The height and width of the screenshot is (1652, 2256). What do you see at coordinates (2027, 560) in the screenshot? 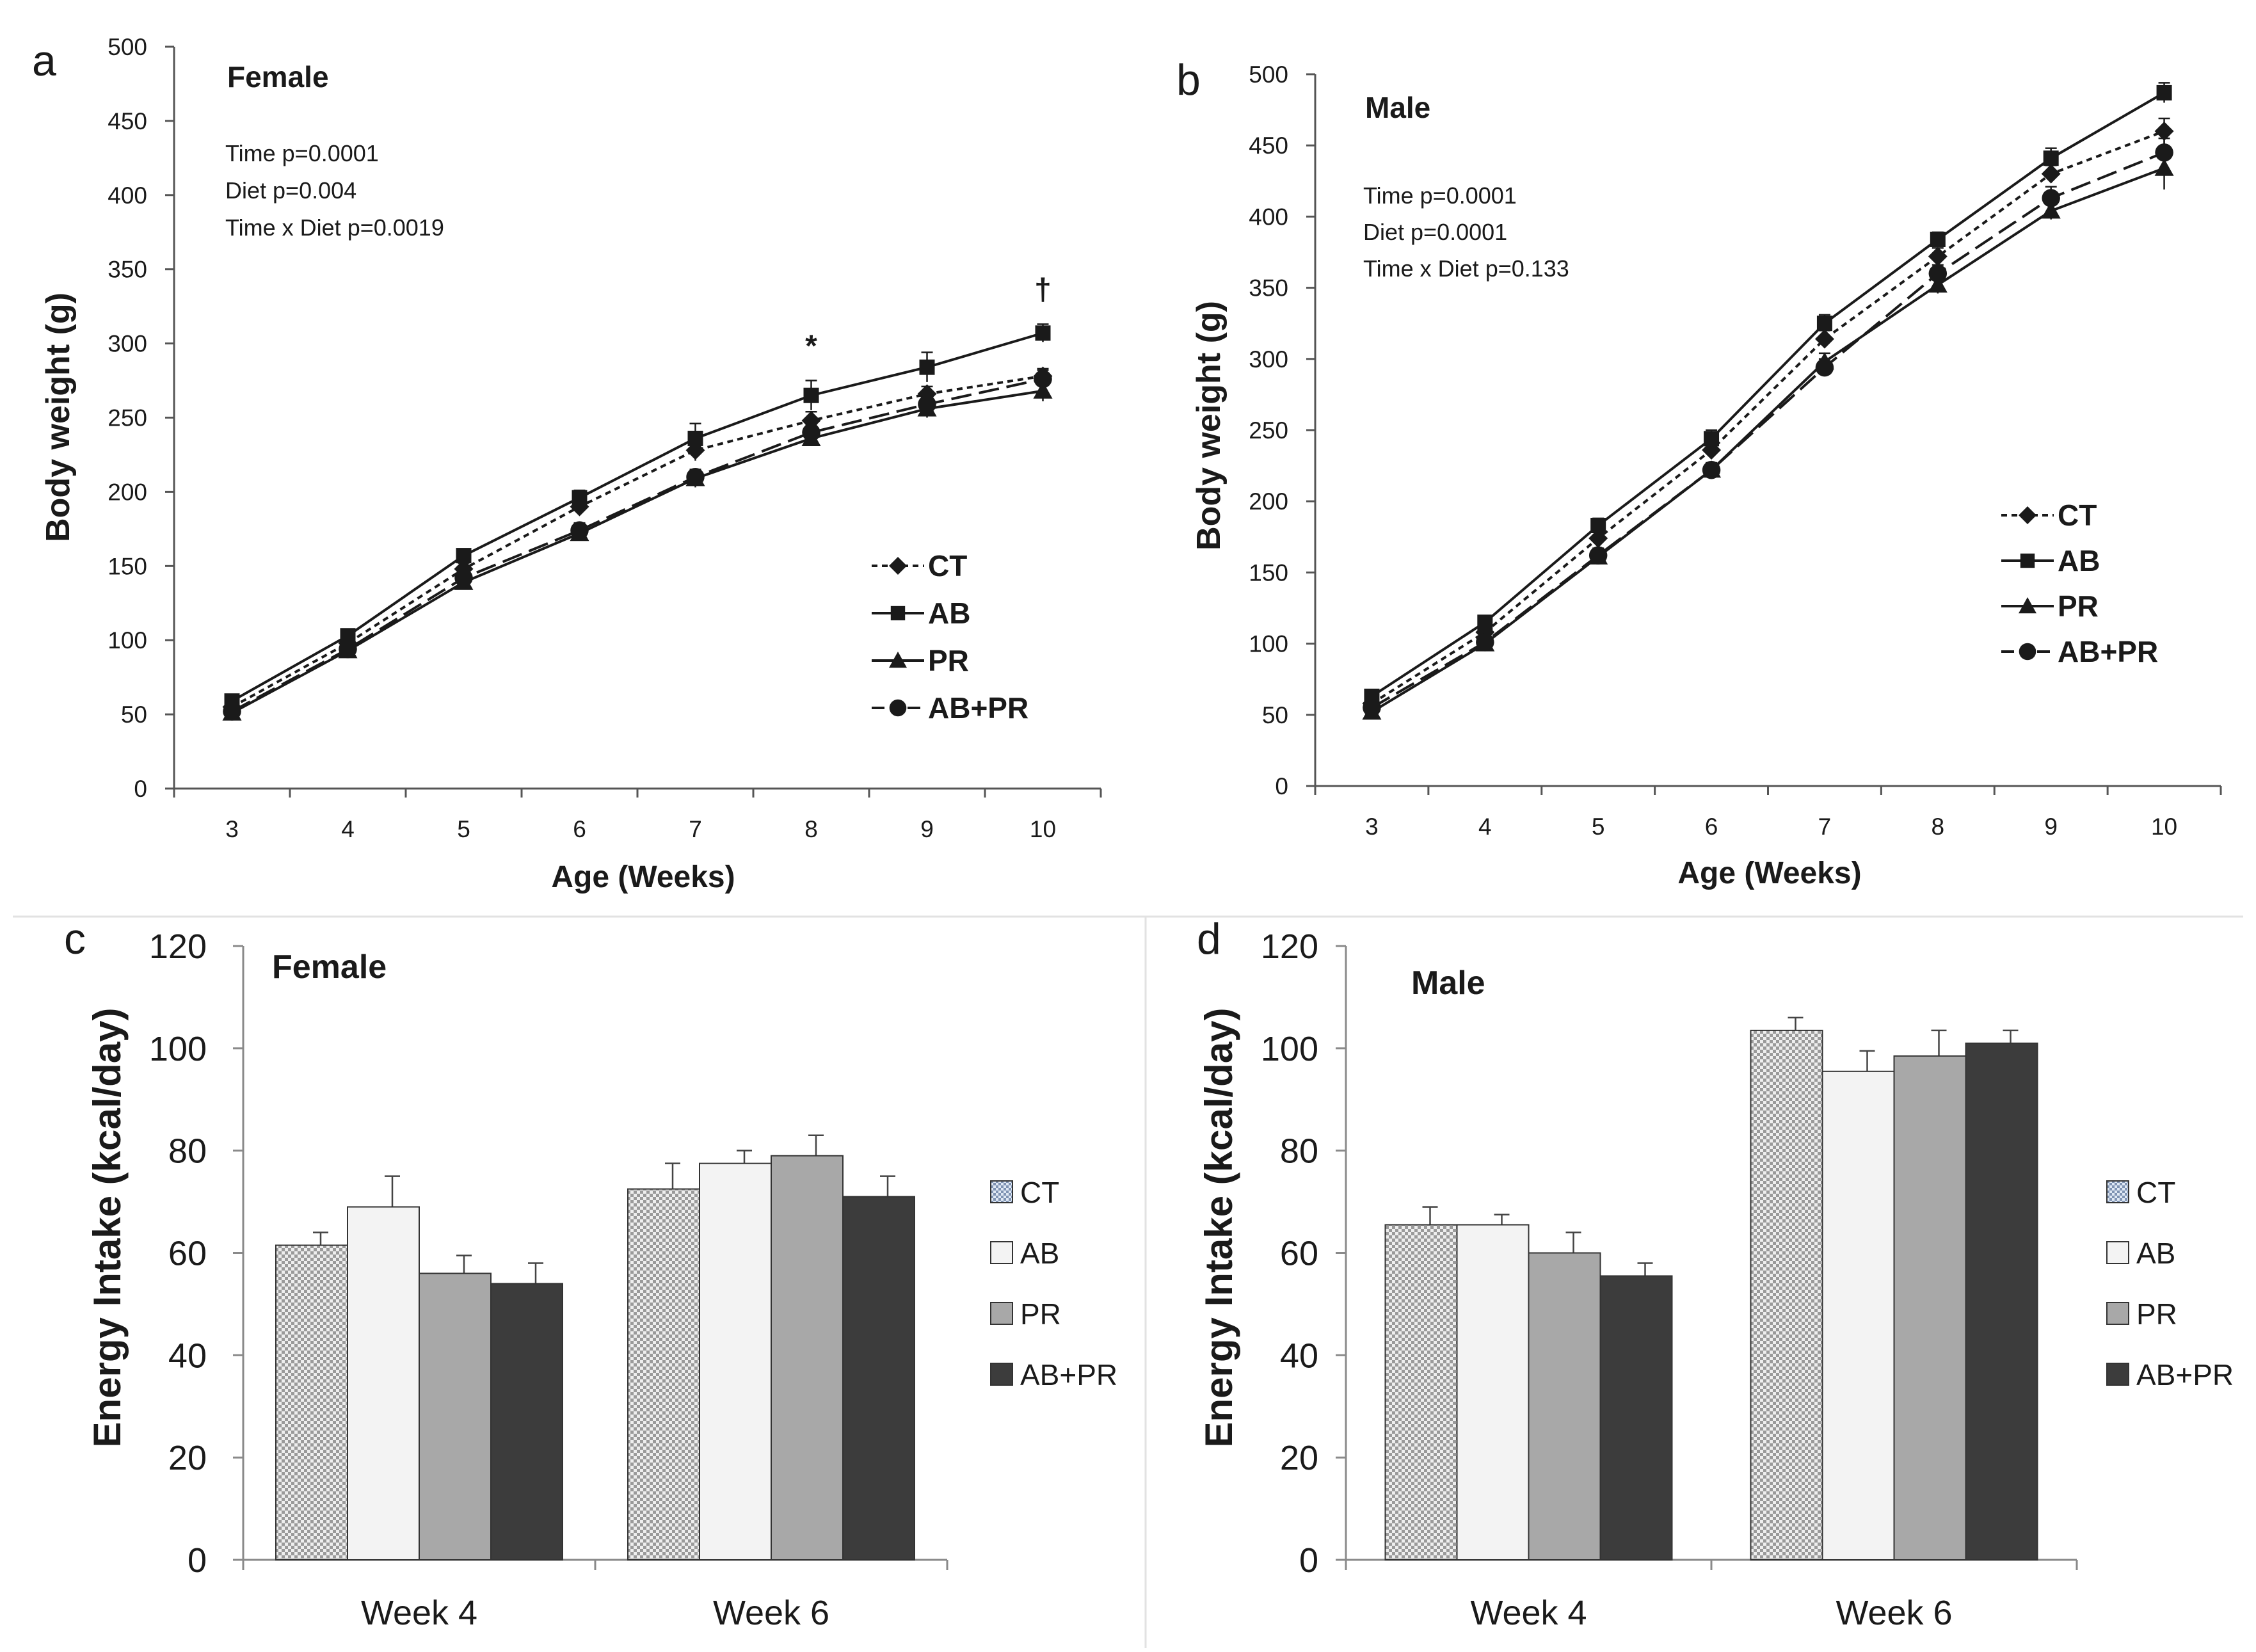
I see `legend-marker-square` at bounding box center [2027, 560].